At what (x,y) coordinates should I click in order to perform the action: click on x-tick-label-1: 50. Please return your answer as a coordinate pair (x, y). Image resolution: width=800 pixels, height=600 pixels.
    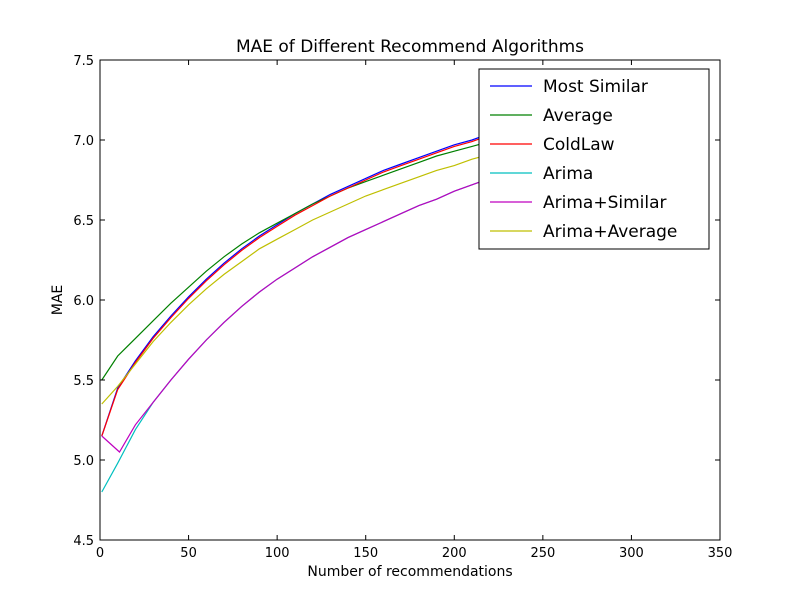
    Looking at the image, I should click on (188, 553).